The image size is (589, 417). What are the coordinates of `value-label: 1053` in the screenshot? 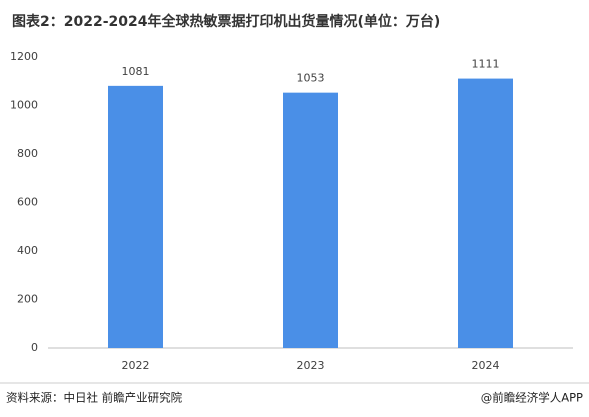 It's located at (311, 78).